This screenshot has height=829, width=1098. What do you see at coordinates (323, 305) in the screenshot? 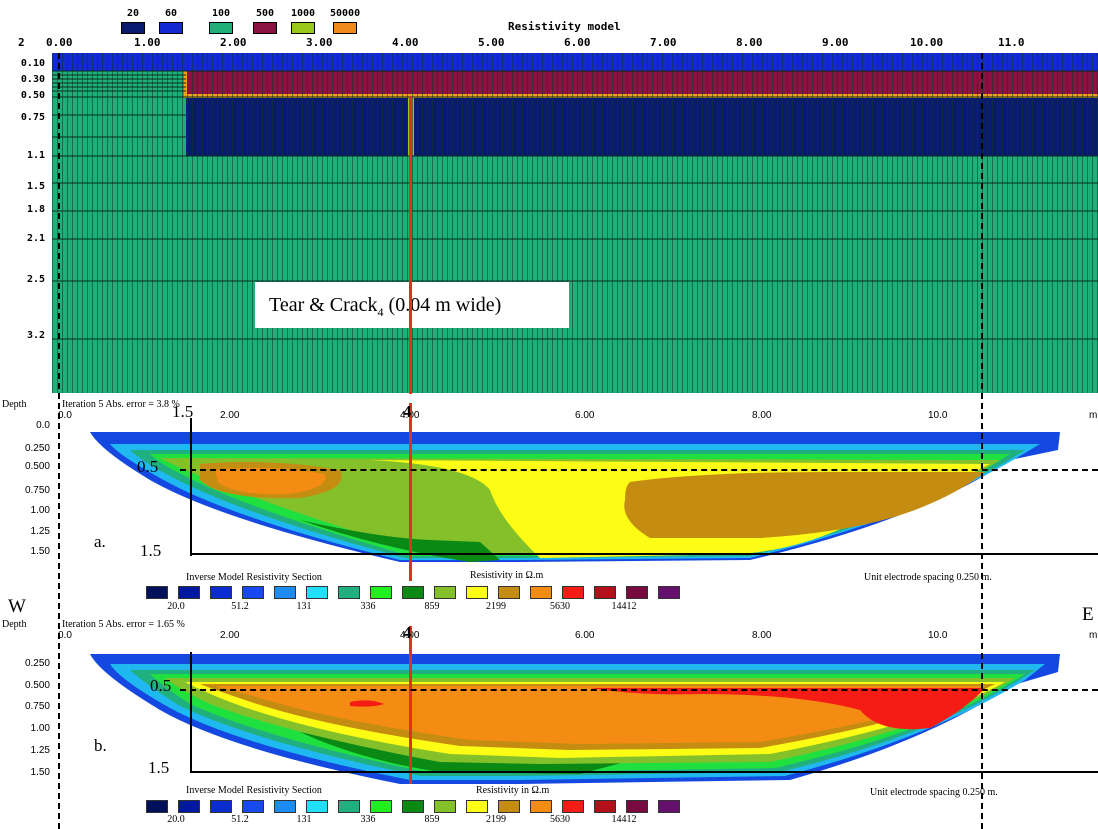
I see `crack-label-text: Tear & Crack` at bounding box center [323, 305].